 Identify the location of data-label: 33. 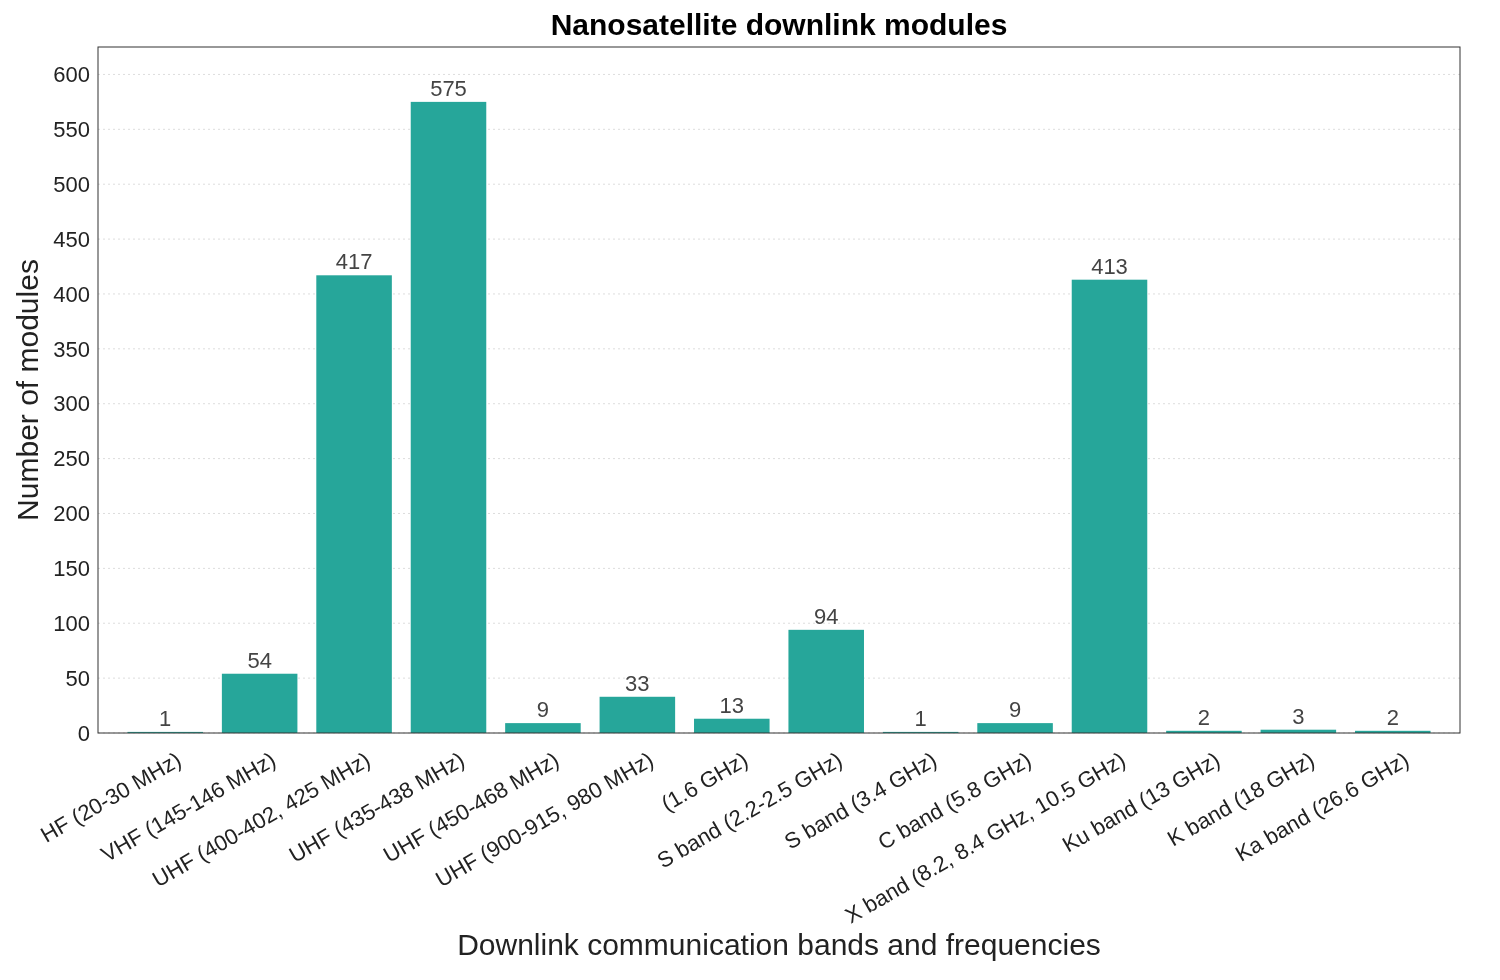
(637, 683).